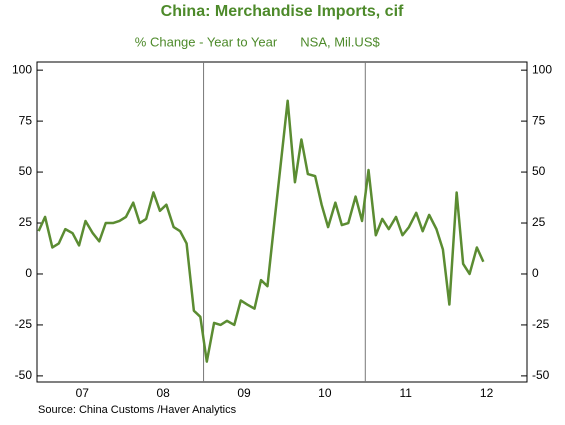 This screenshot has width=565, height=425. What do you see at coordinates (325, 393) in the screenshot?
I see `x-tick-label: 10` at bounding box center [325, 393].